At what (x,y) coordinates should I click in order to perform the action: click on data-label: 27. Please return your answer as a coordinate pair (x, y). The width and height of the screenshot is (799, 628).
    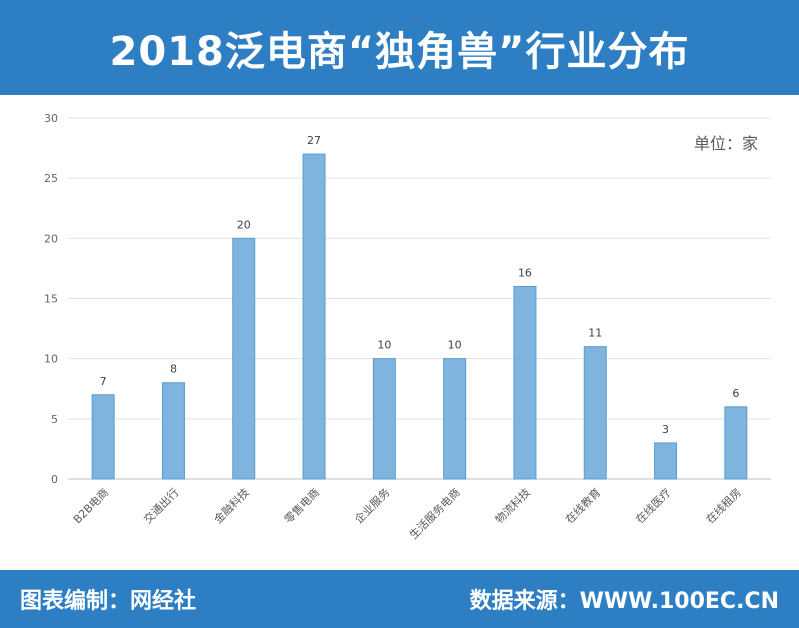
    Looking at the image, I should click on (314, 140).